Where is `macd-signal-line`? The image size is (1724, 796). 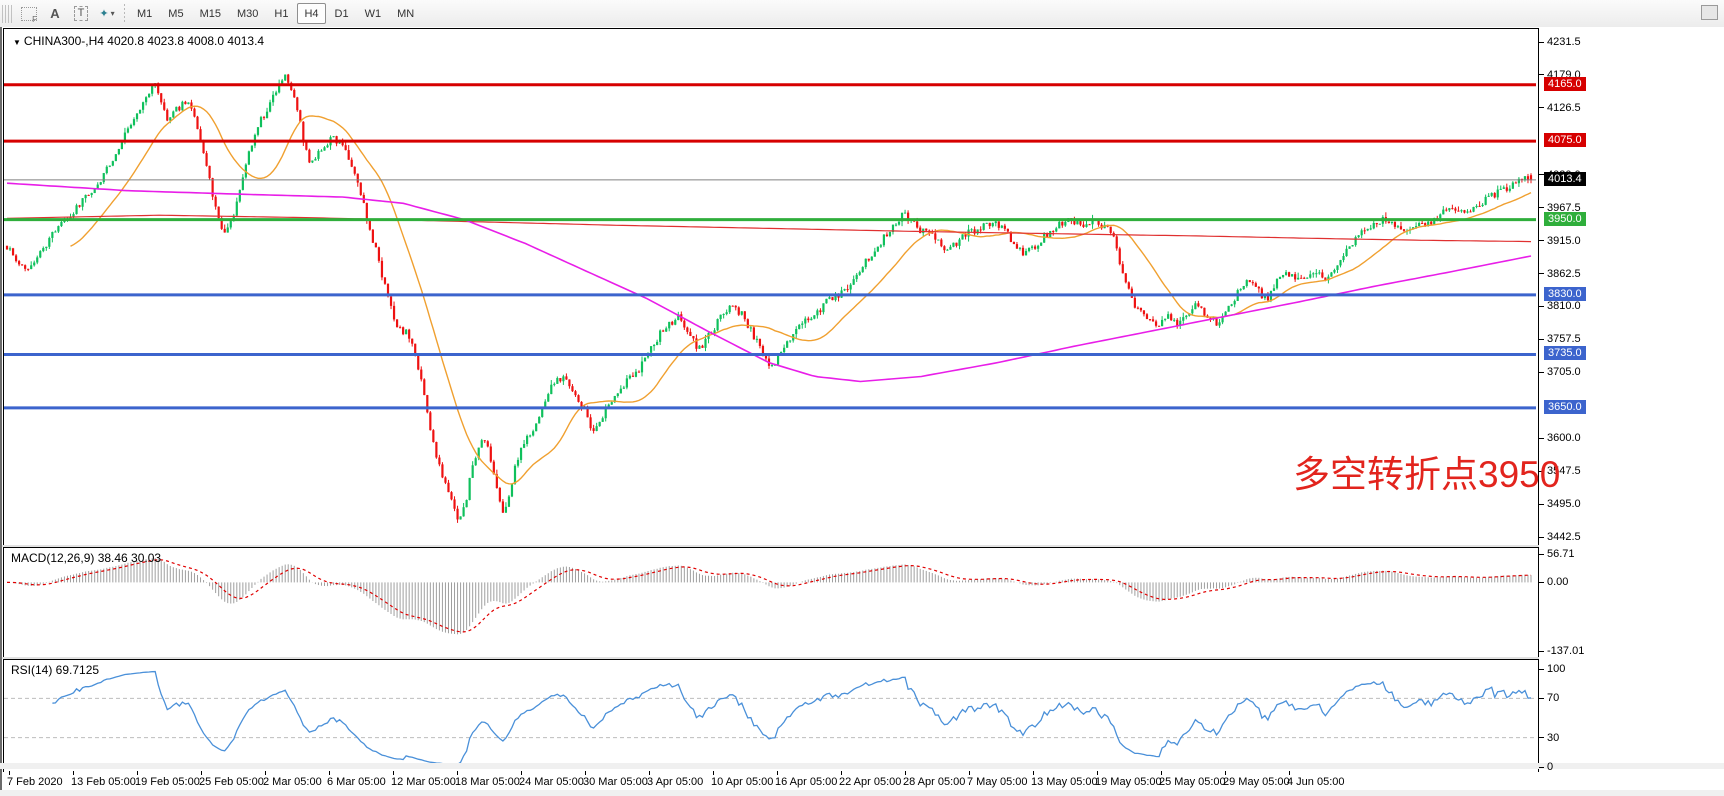 macd-signal-line is located at coordinates (769, 596).